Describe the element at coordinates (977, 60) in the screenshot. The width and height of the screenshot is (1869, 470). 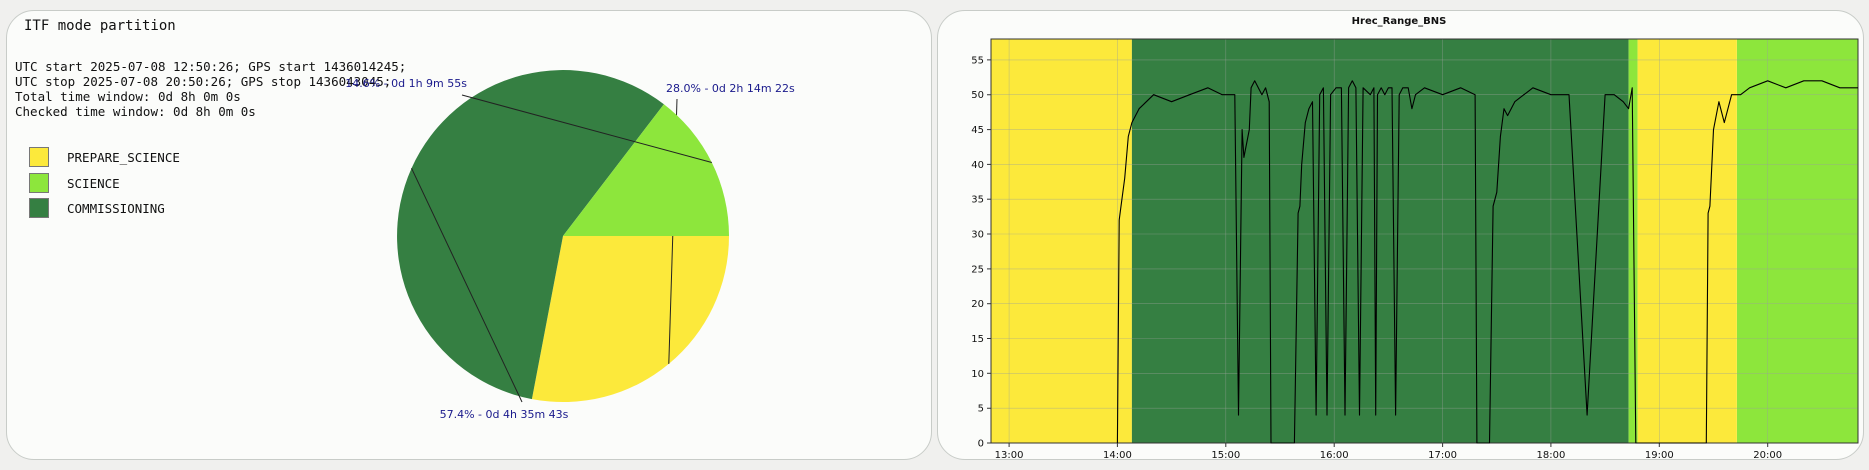
I see `y-tick-label: 55` at that location.